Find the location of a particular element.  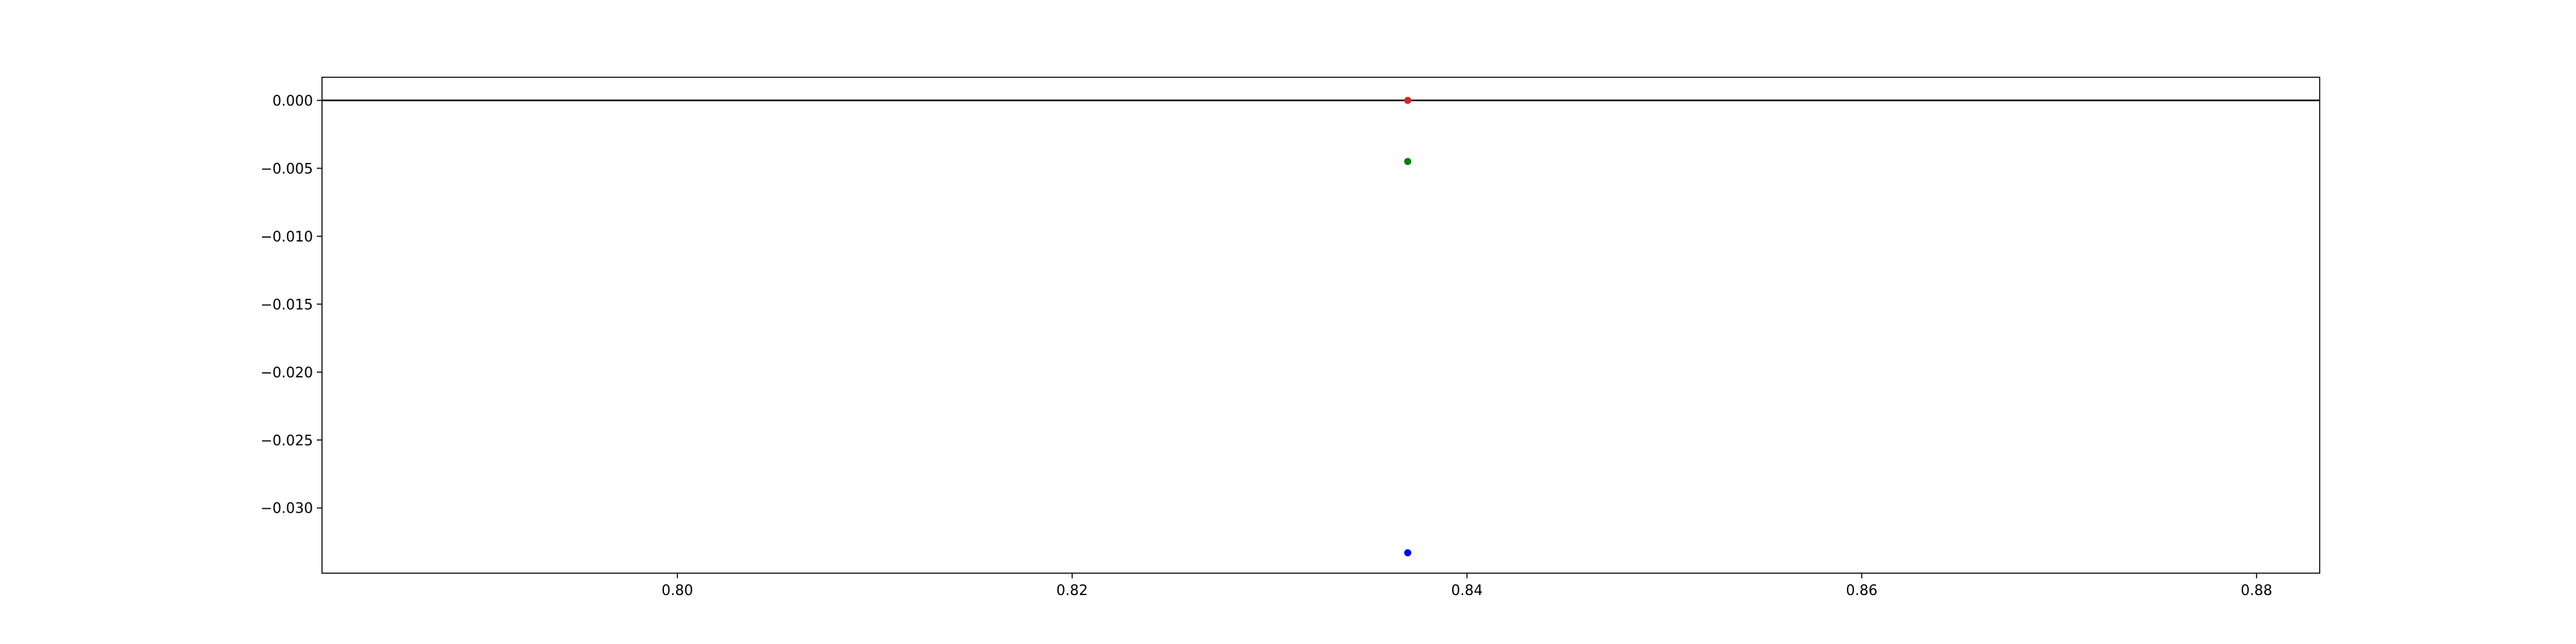

x-tick-label: 0.80 is located at coordinates (677, 591).